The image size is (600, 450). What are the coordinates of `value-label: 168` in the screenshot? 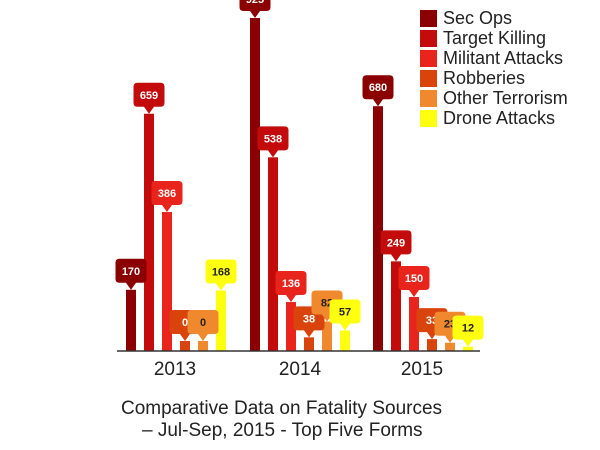 It's located at (221, 273).